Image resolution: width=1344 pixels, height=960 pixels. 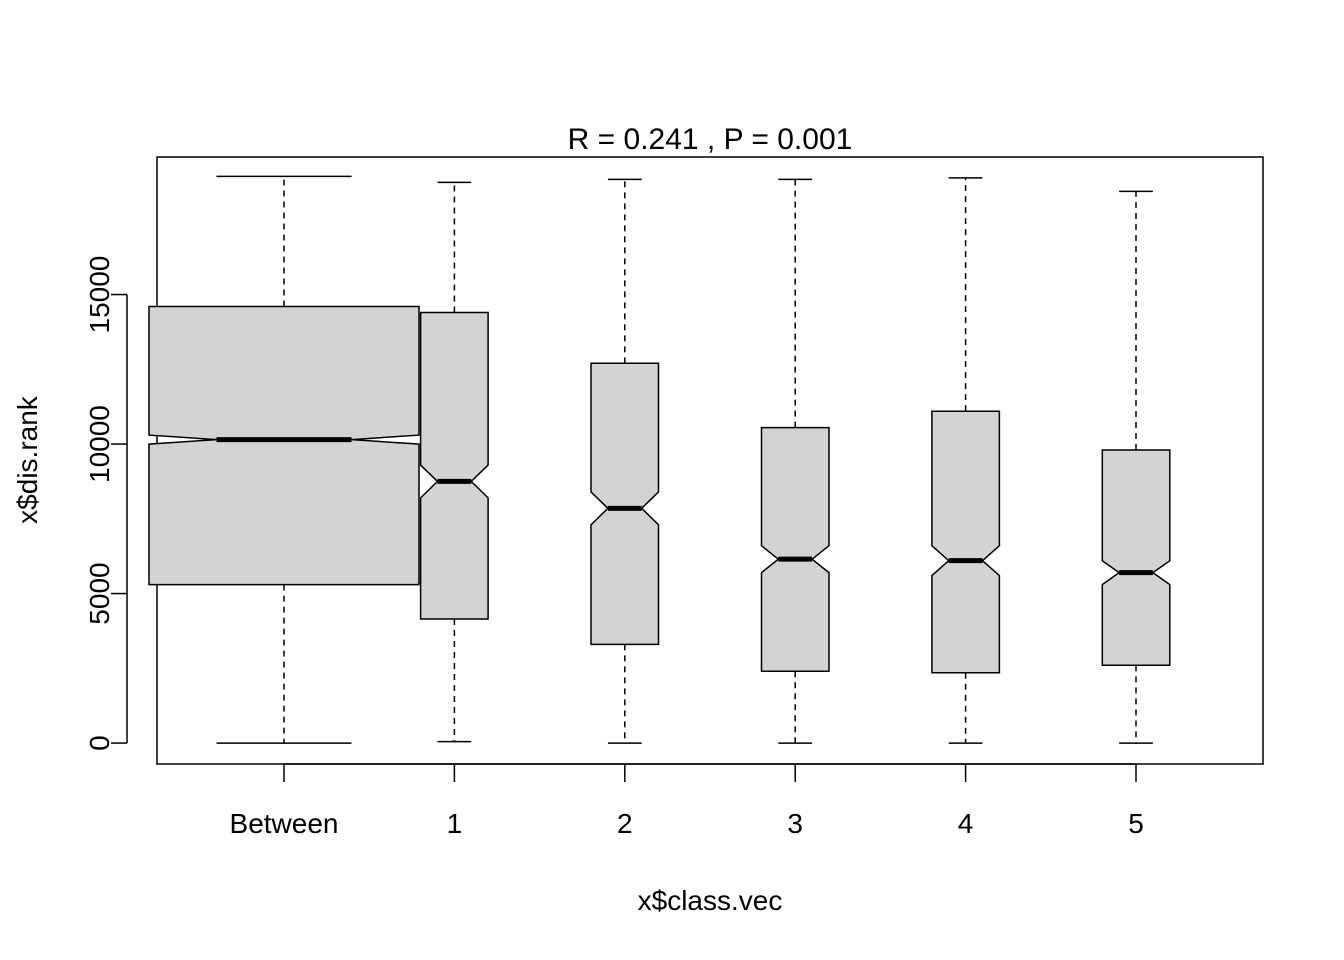 I want to click on y-tick-label: 10000, so click(x=99, y=444).